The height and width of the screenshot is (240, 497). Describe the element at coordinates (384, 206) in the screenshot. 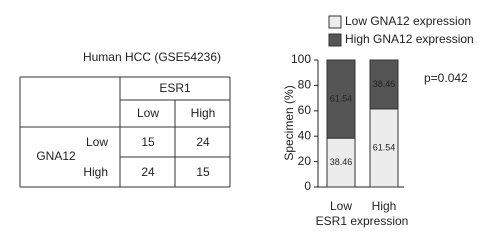

I see `x-tick-label: High` at that location.